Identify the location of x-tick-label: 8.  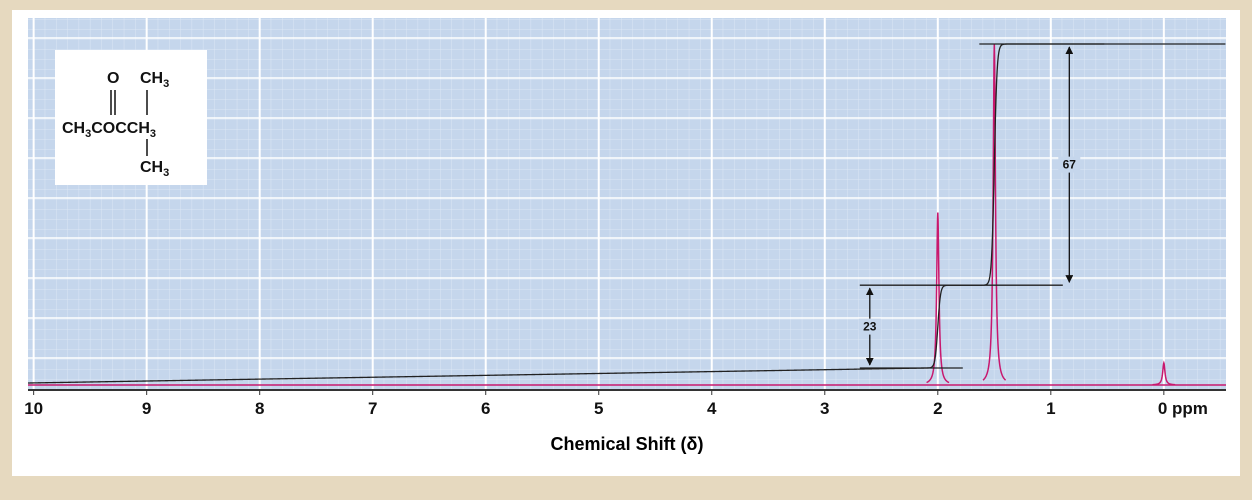
(259, 408).